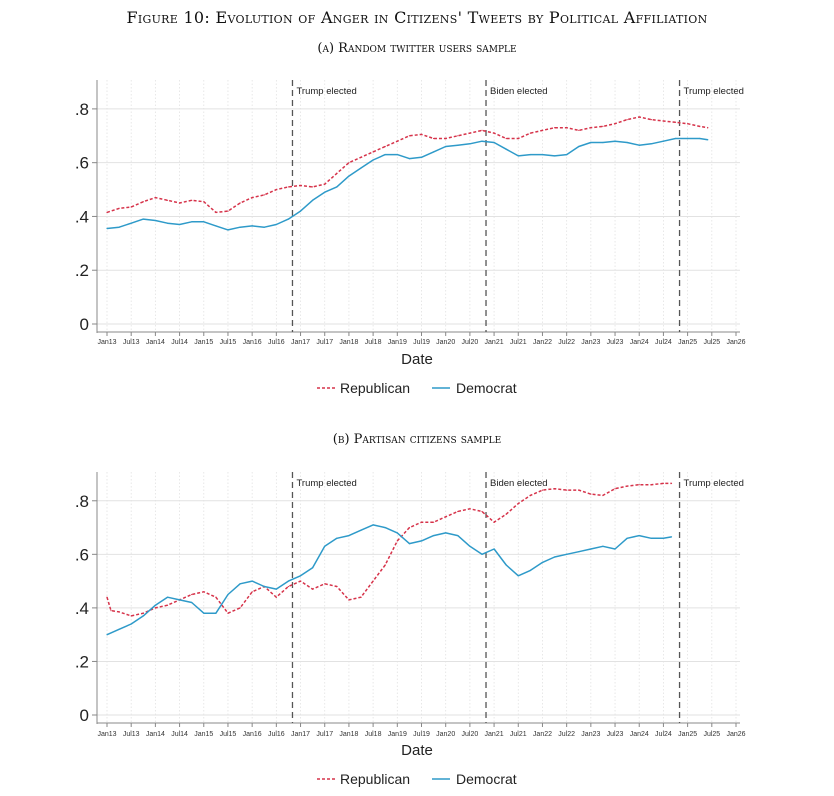  What do you see at coordinates (82, 163) in the screenshot?
I see `y-tick-label: .6` at bounding box center [82, 163].